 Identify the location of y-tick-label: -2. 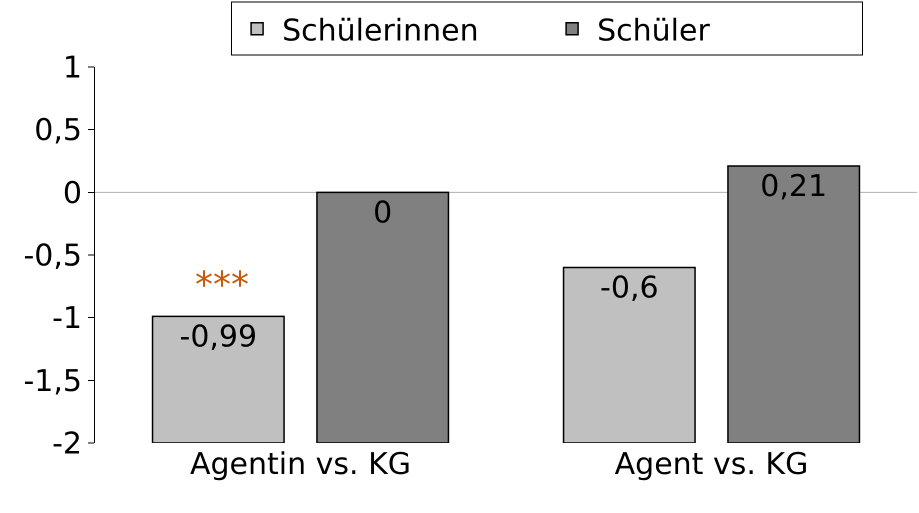
(67, 444).